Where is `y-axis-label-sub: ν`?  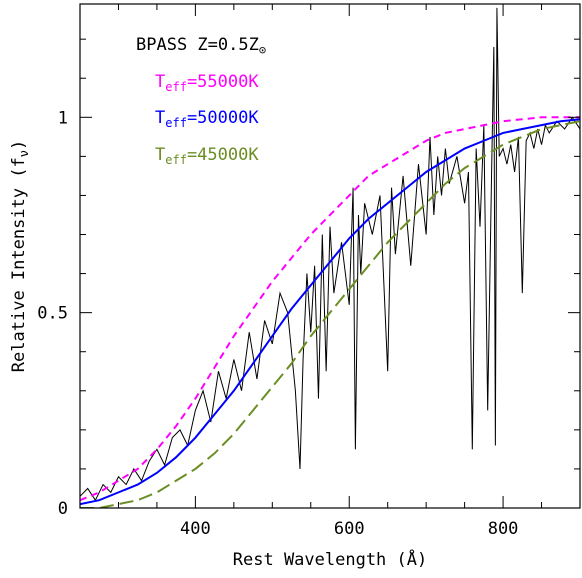
y-axis-label-sub: ν is located at coordinates (24, 153).